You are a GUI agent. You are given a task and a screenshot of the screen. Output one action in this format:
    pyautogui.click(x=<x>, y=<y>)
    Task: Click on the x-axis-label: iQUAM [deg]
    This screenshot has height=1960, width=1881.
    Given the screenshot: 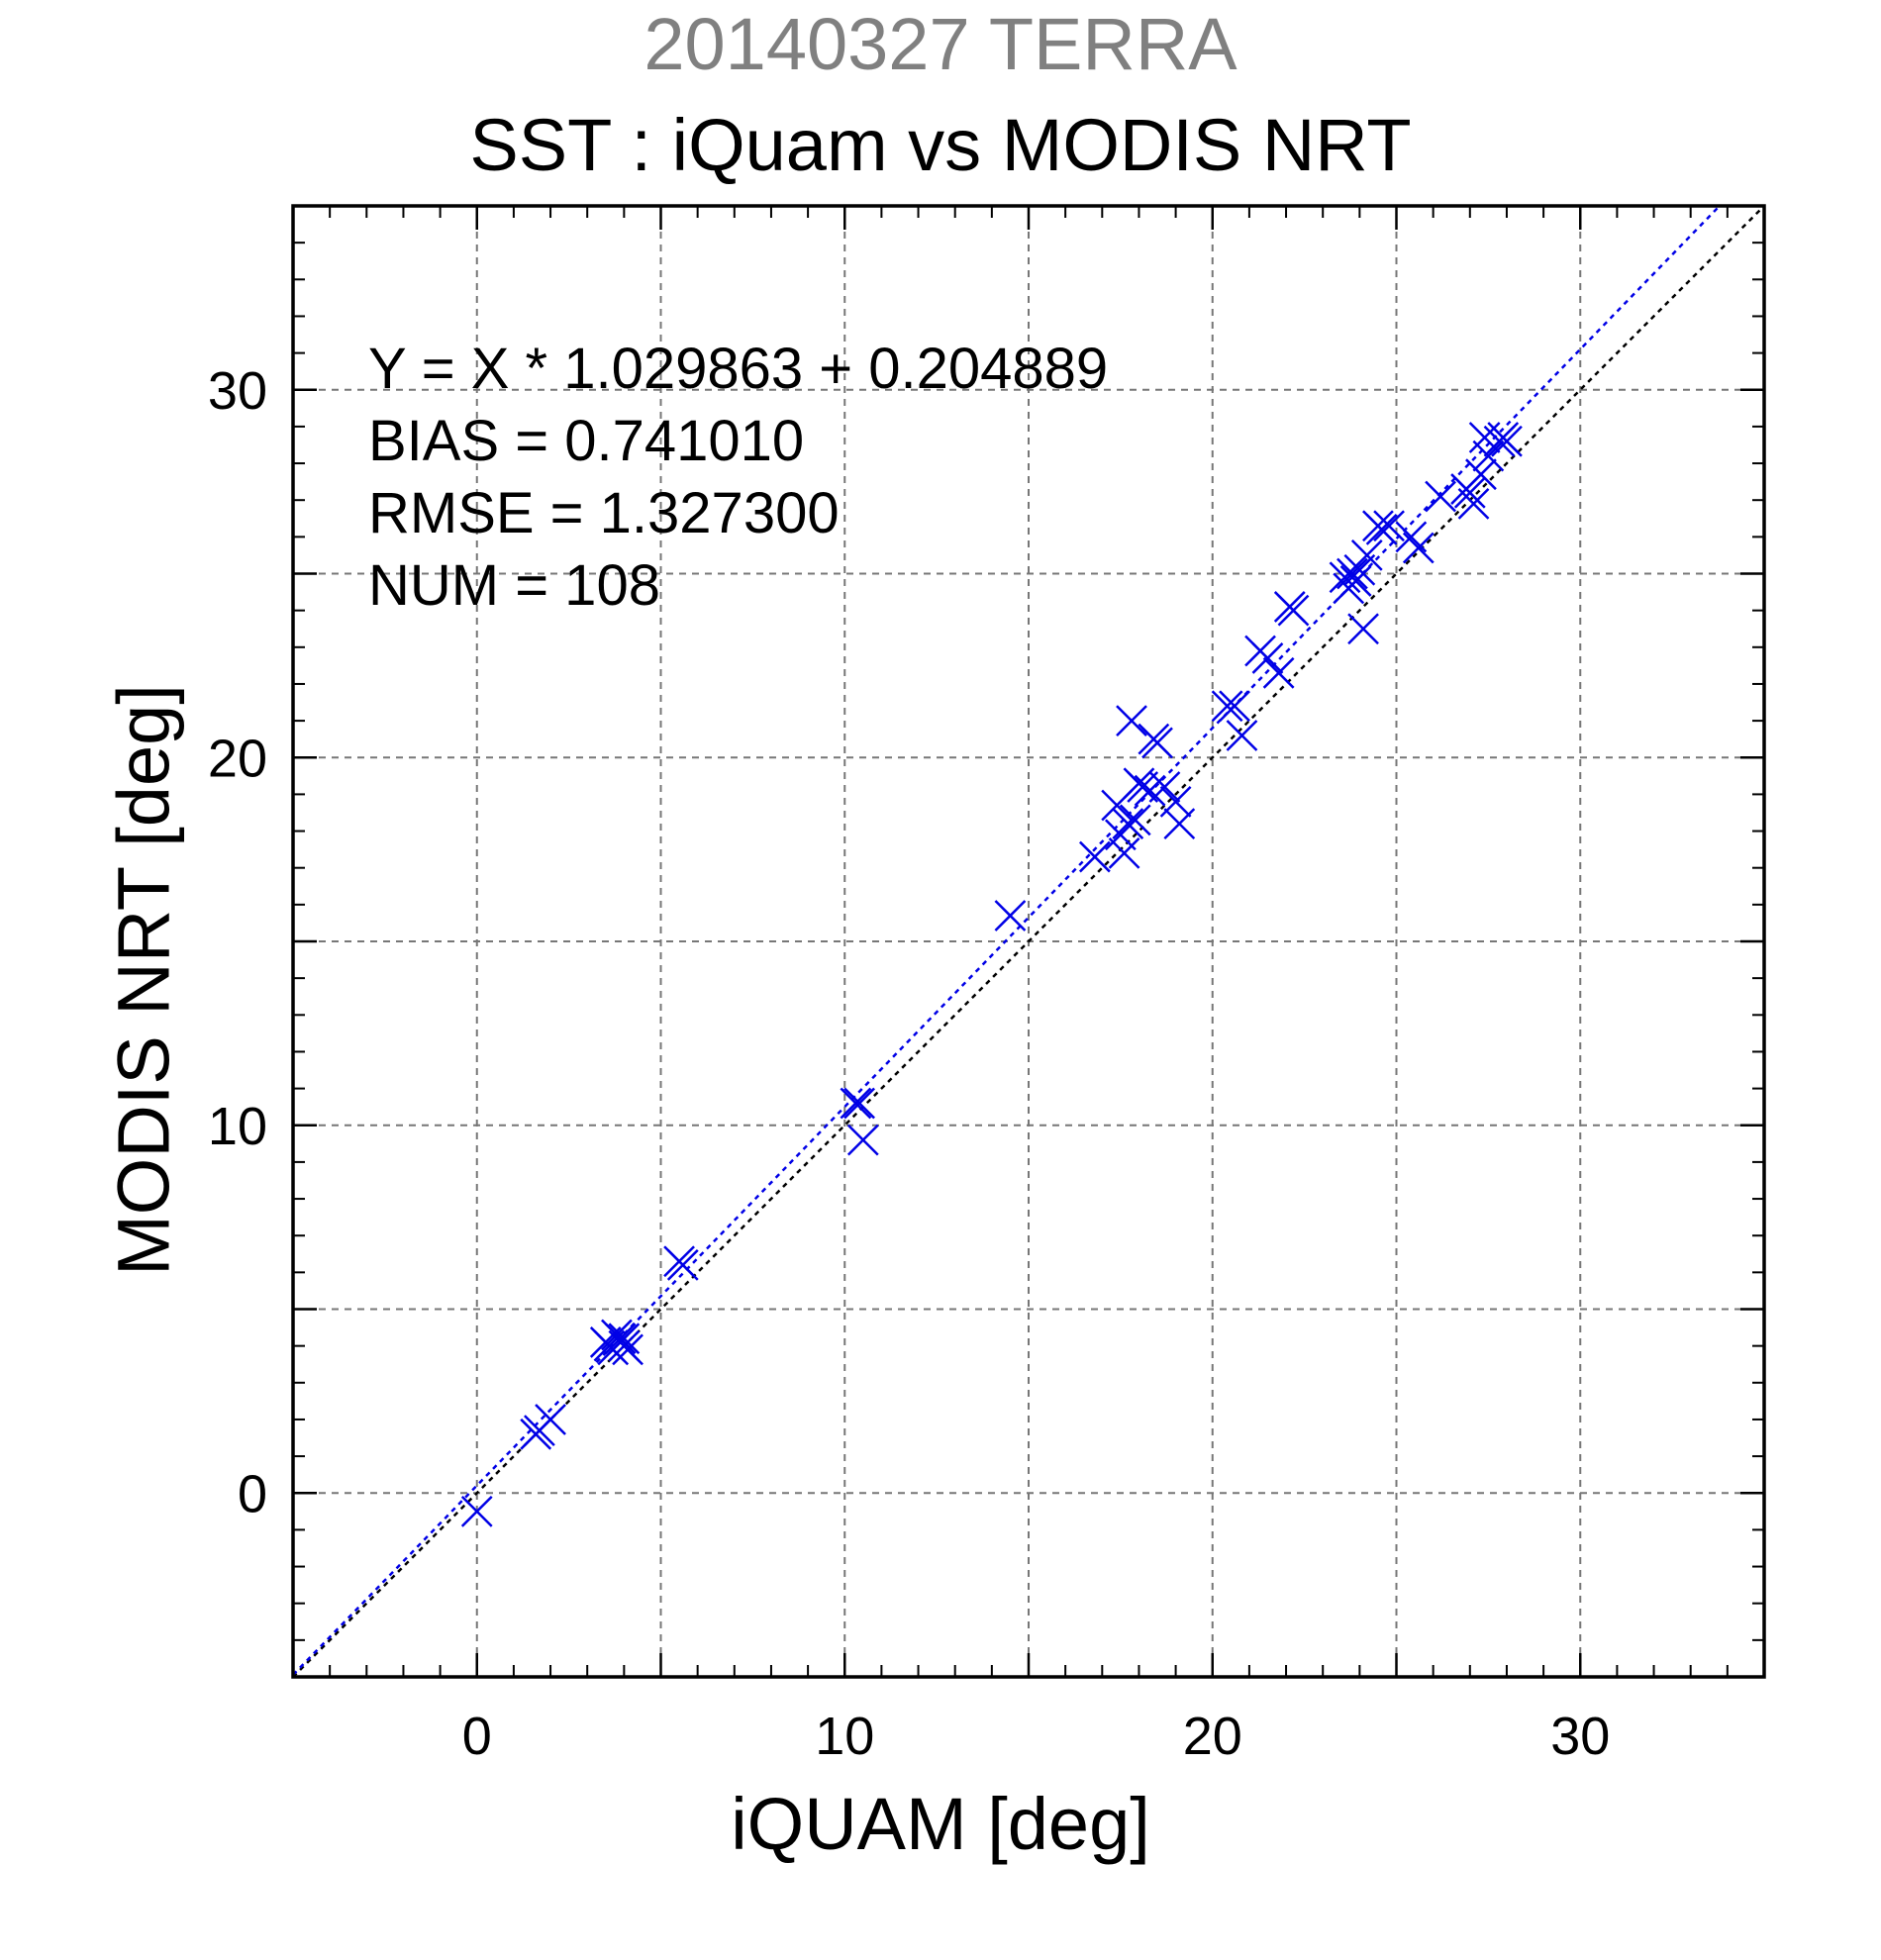 What is the action you would take?
    pyautogui.click(x=941, y=1824)
    